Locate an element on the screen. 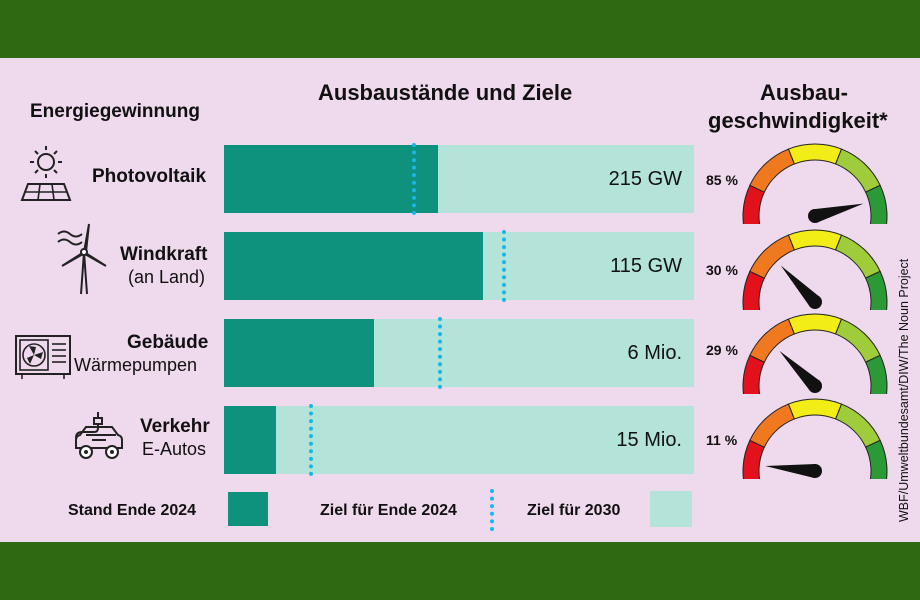 This screenshot has height=600, width=920. row-title: Verkehr is located at coordinates (175, 426).